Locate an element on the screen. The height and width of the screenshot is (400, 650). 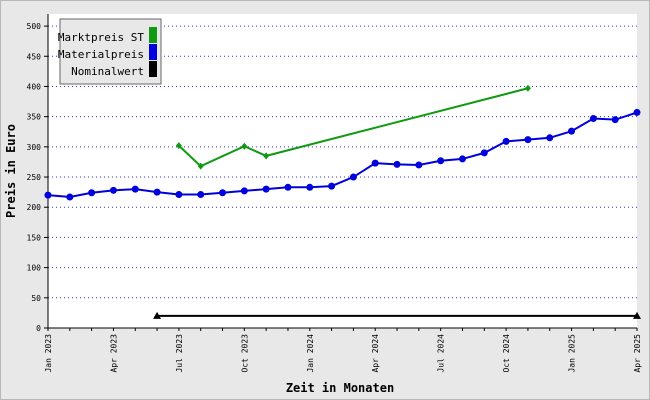
legend-swatch-marktpreis is located at coordinates (153, 35).